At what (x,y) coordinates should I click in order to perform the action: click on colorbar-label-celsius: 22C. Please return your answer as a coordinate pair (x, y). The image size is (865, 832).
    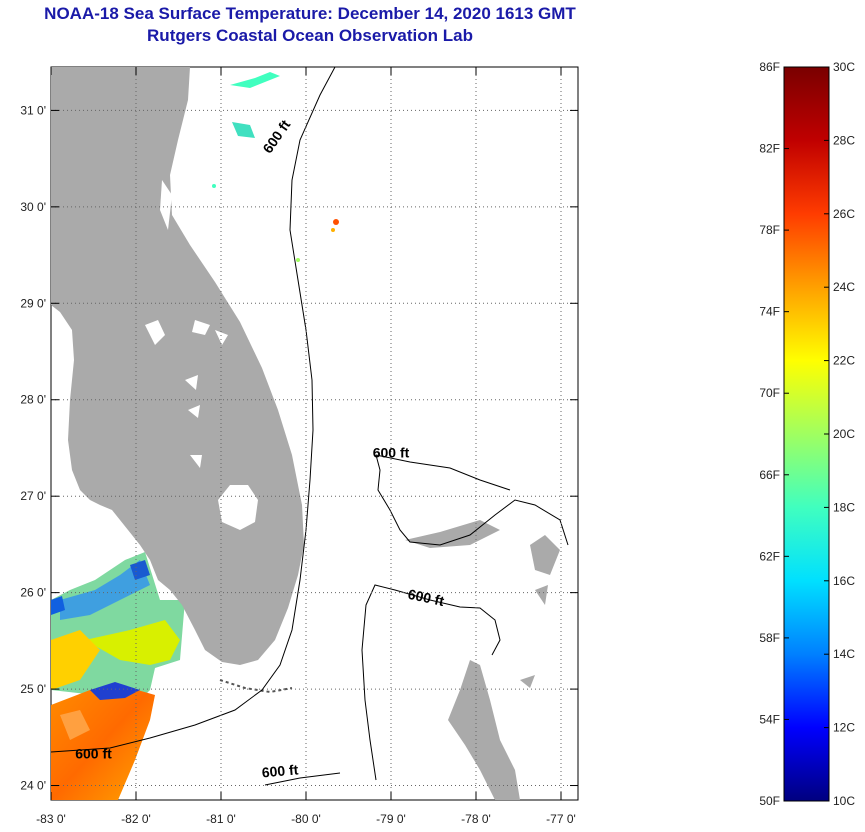
    Looking at the image, I should click on (844, 361).